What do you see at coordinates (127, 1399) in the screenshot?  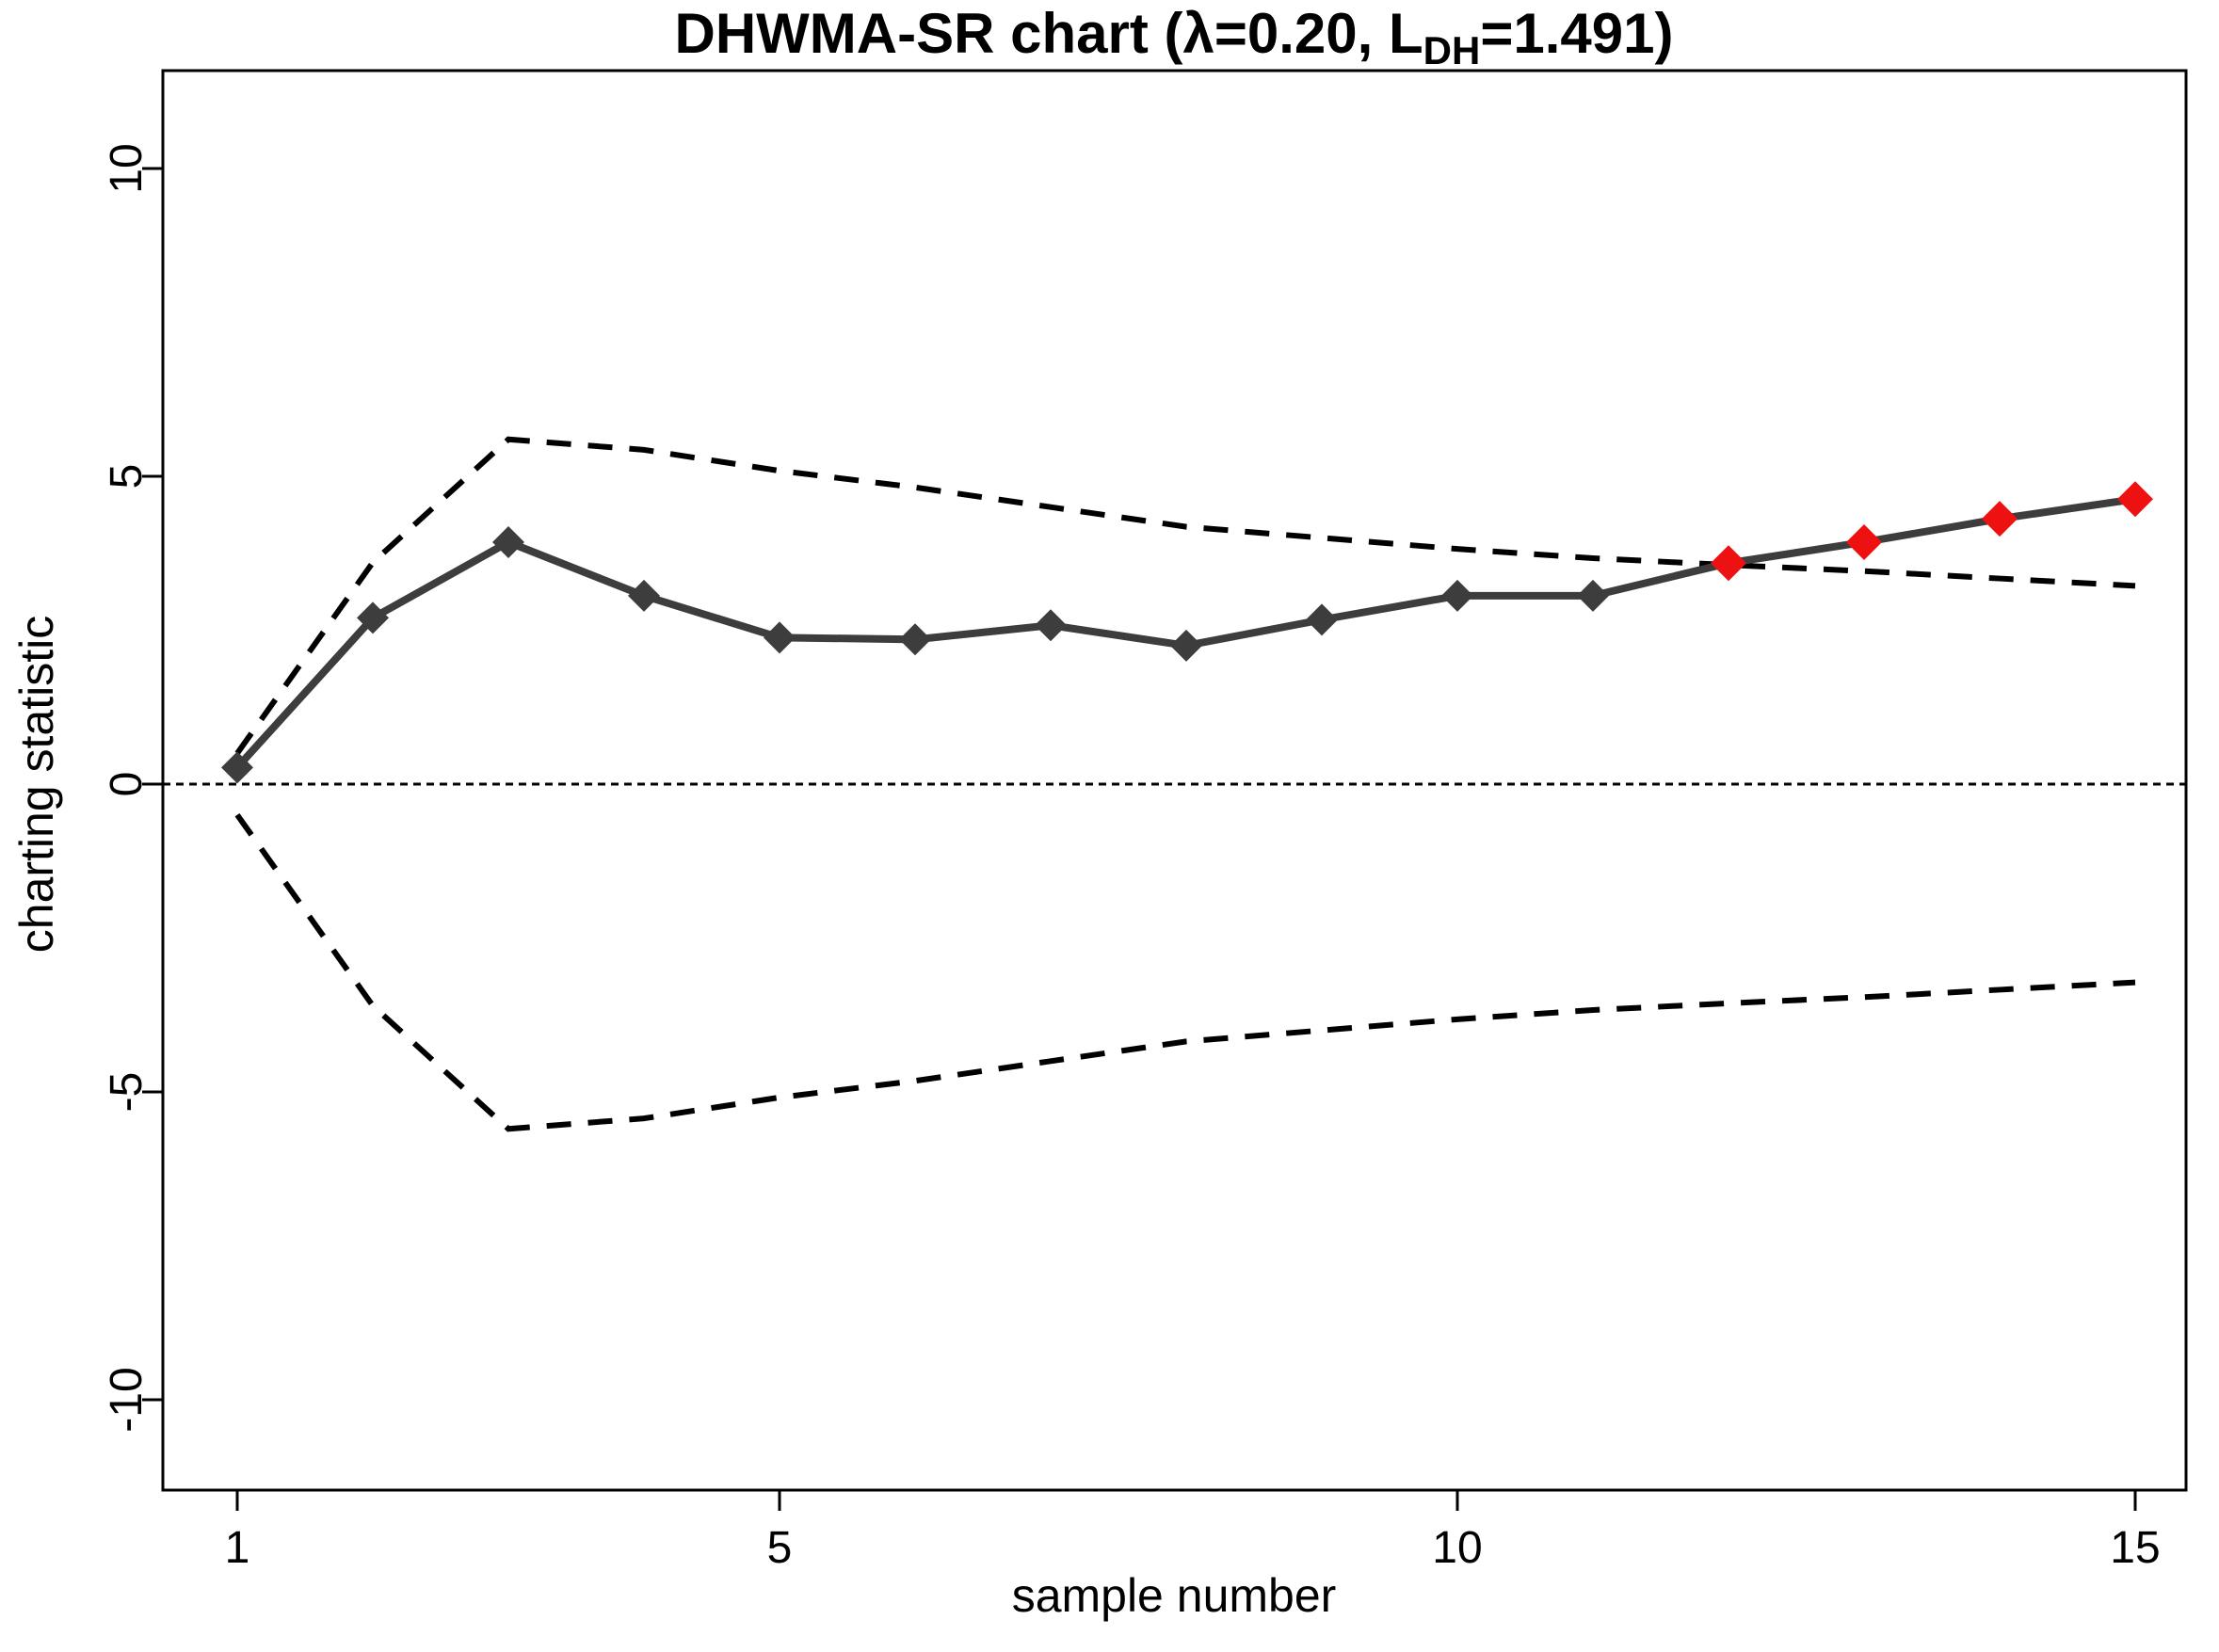 I see `y-tick-label: -10` at bounding box center [127, 1399].